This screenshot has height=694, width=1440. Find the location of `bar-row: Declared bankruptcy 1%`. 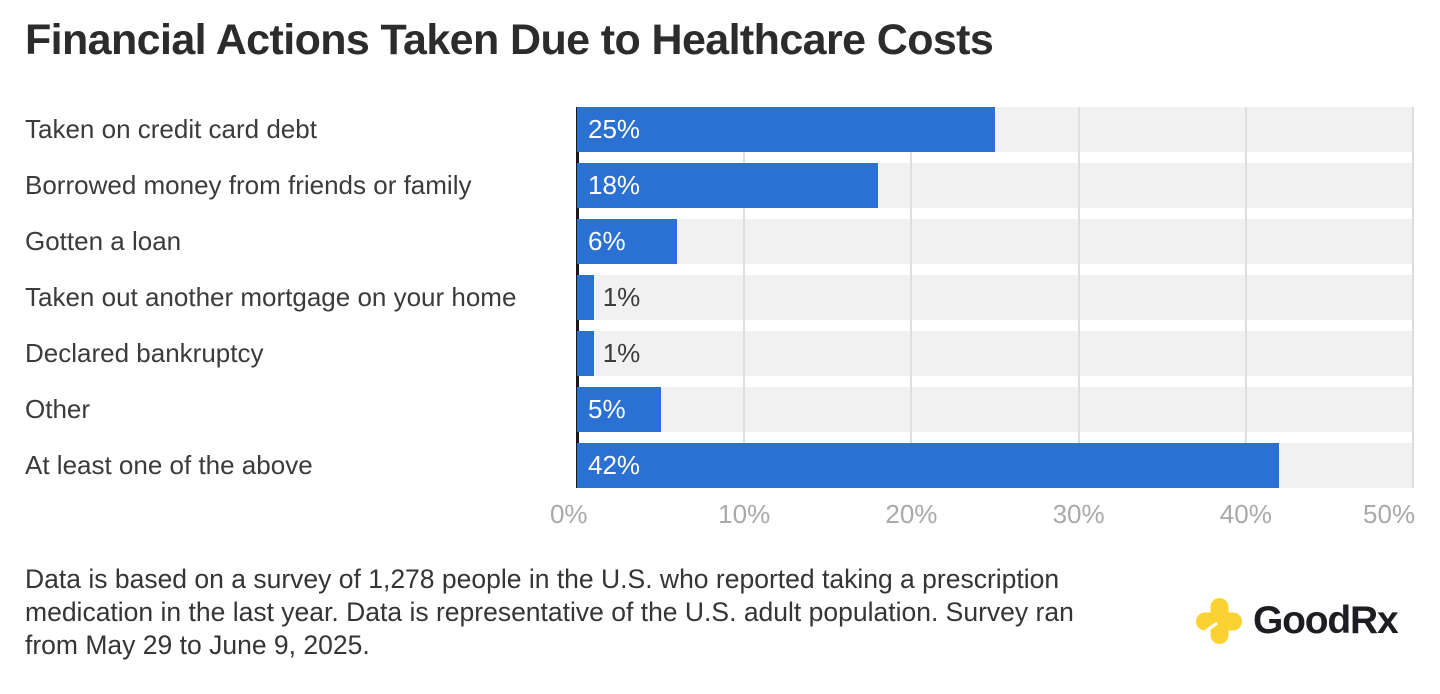

bar-row: Declared bankruptcy 1% is located at coordinates (719, 353).